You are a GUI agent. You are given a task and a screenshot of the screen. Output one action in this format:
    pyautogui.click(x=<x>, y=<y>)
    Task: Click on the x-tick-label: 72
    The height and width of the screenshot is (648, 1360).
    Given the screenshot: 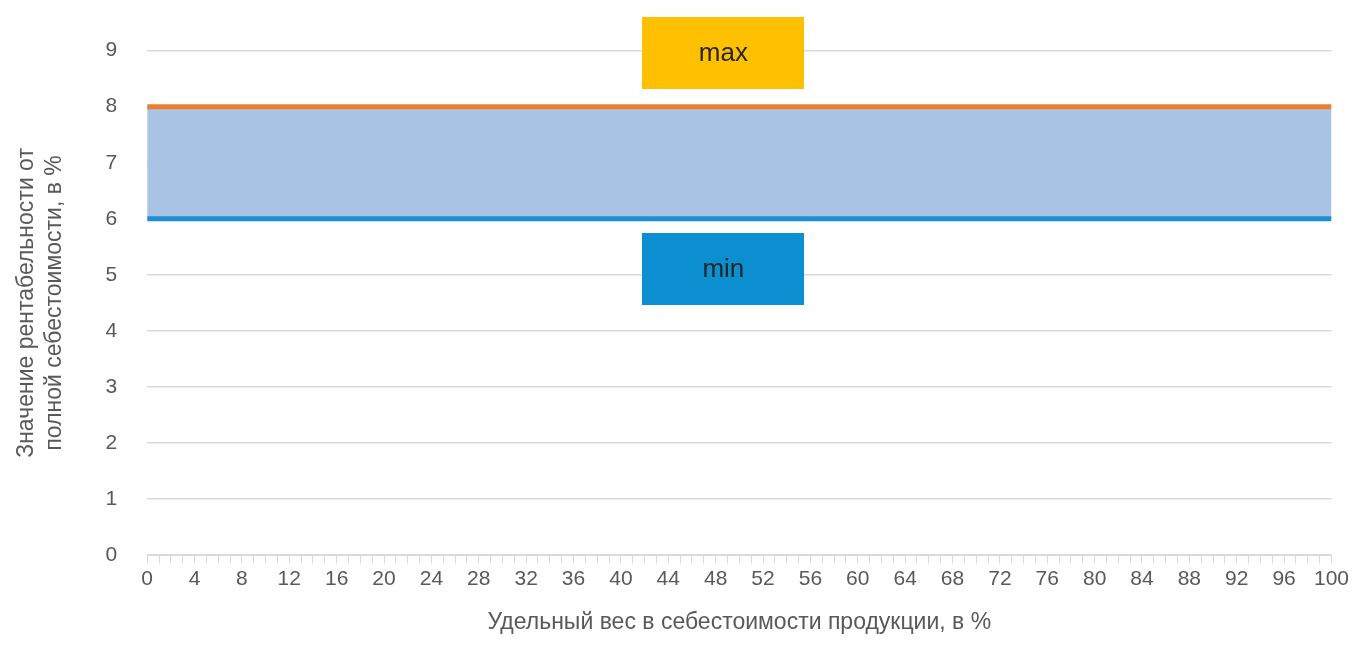 What is the action you would take?
    pyautogui.click(x=1000, y=577)
    